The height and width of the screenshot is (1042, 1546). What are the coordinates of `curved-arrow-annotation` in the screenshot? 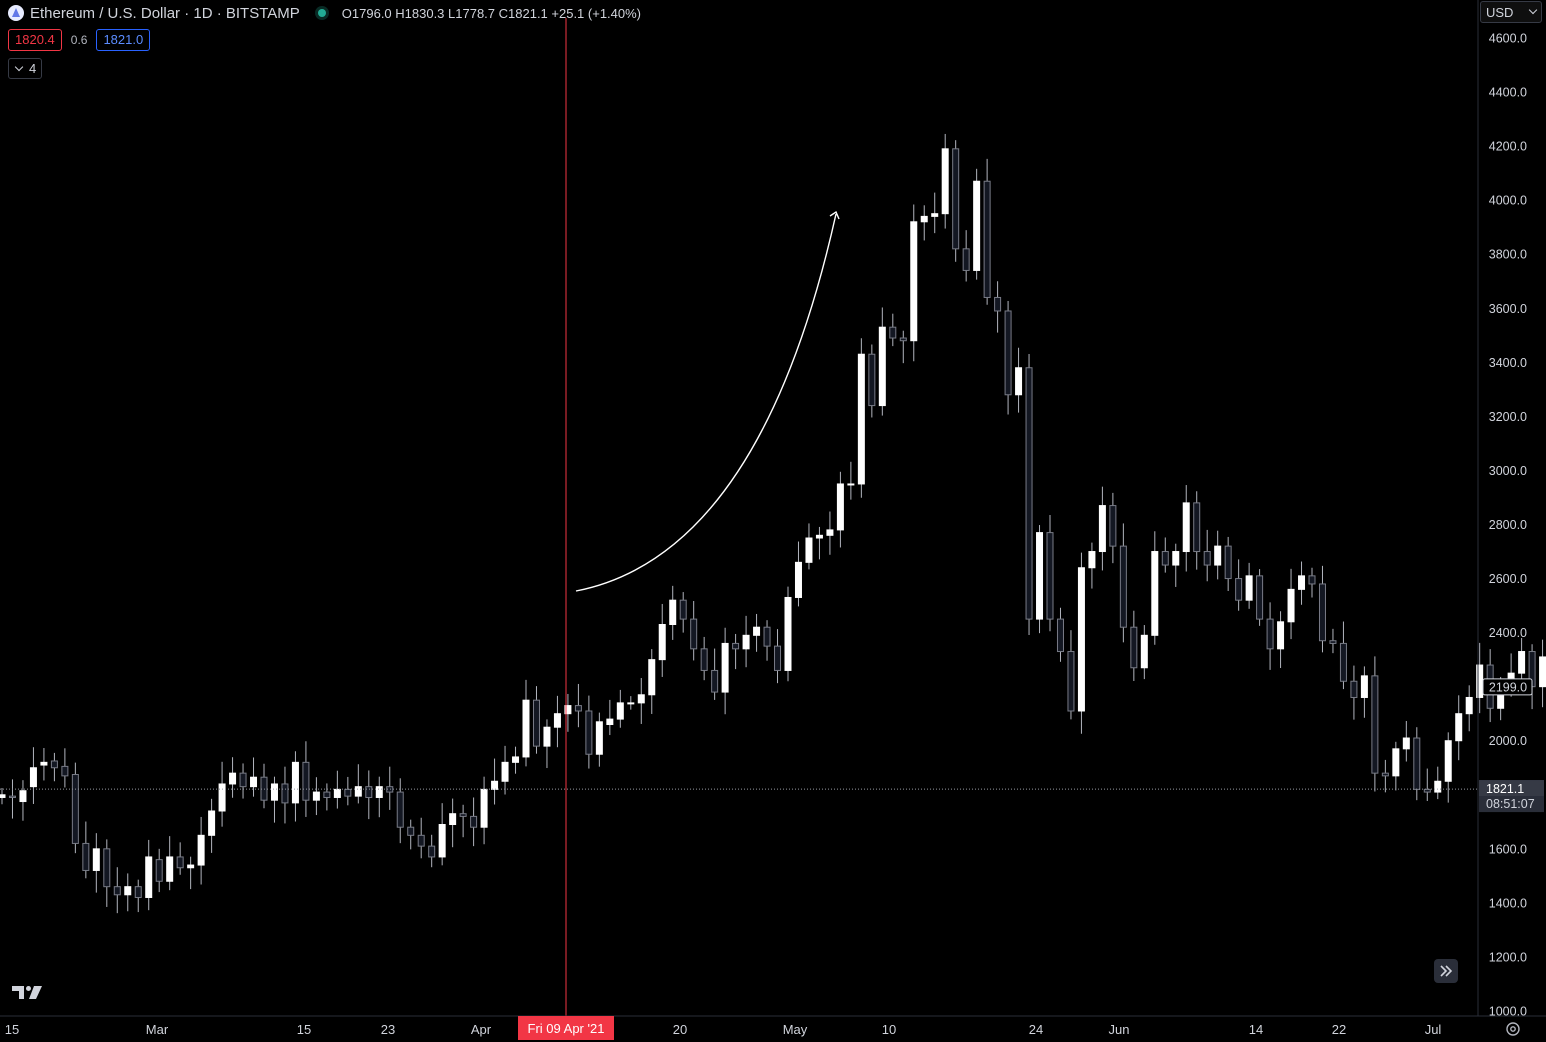 It's located at (706, 402).